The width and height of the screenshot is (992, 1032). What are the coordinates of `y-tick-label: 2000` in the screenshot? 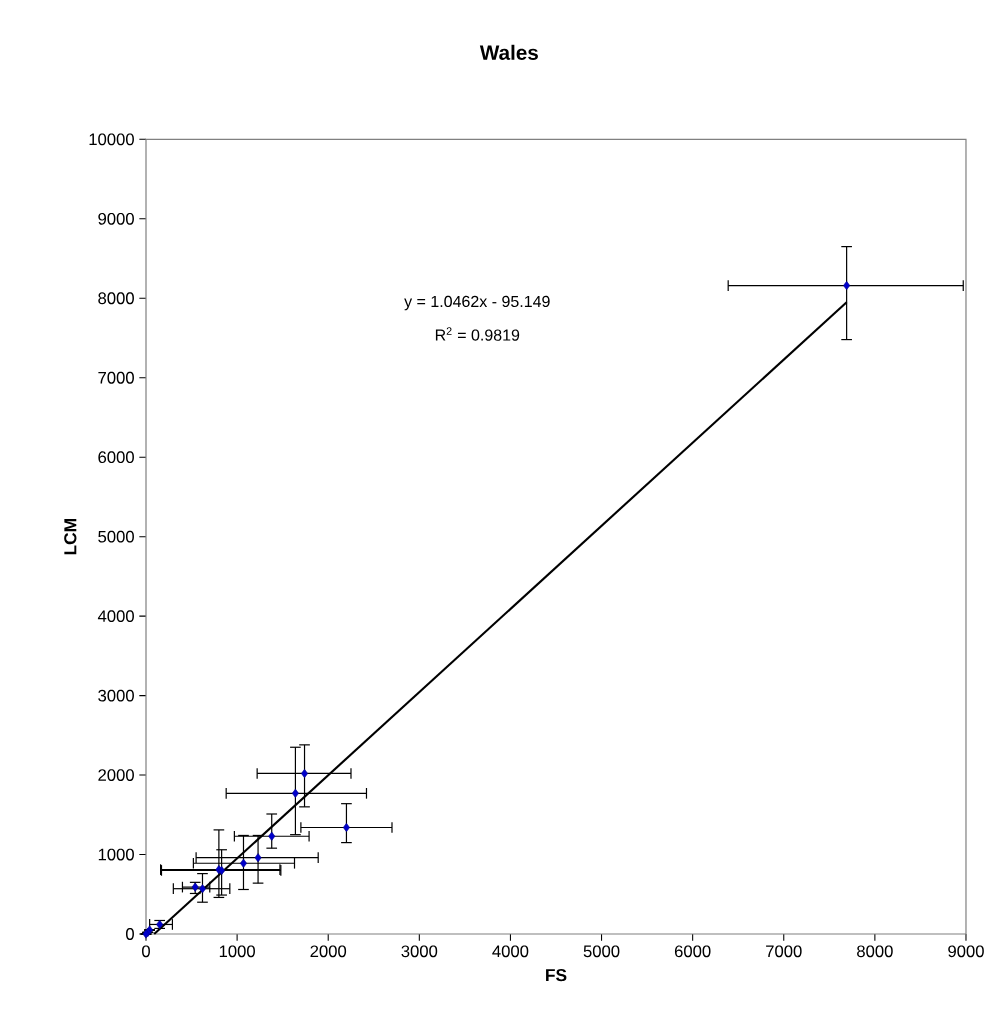 It's located at (116, 775).